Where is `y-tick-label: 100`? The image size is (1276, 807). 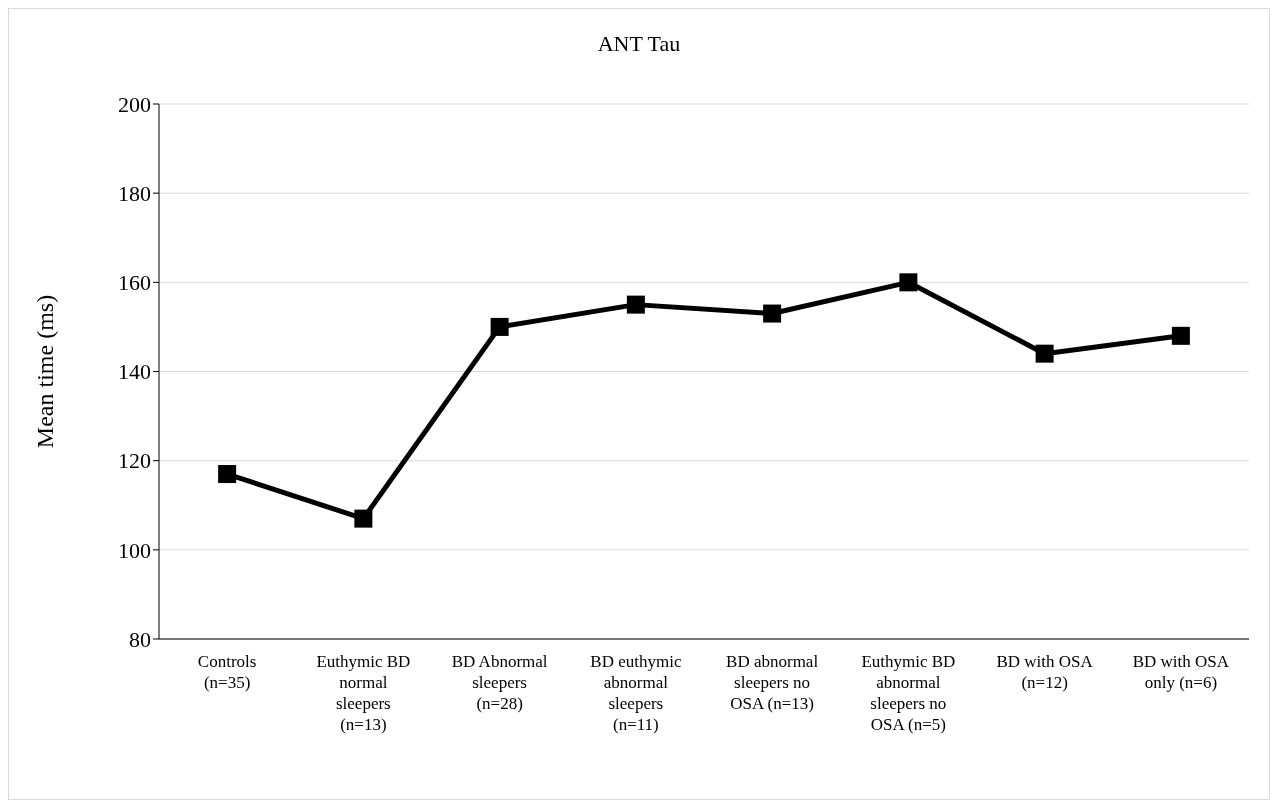
y-tick-label: 100 is located at coordinates (134, 550).